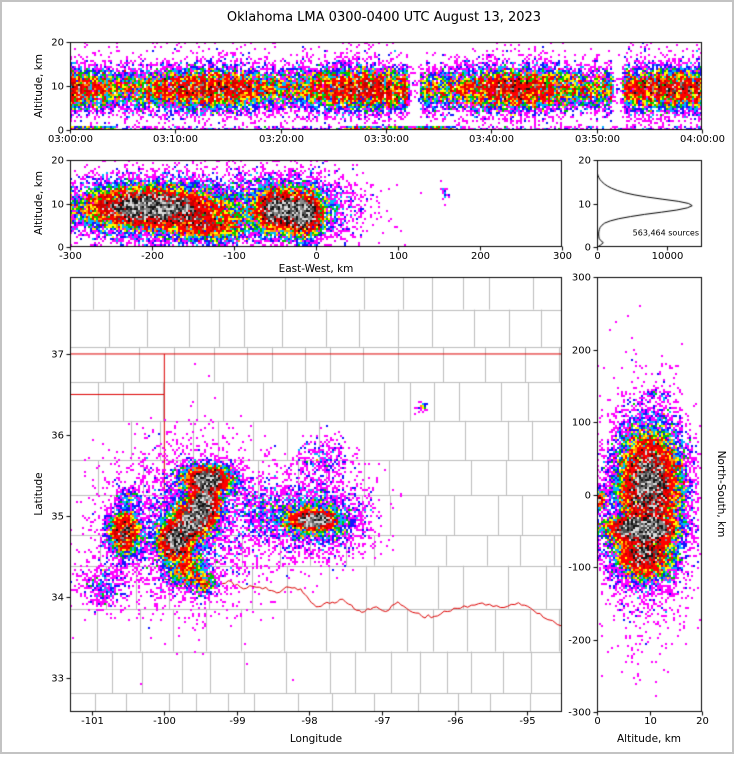 Image resolution: width=738 pixels, height=758 pixels. What do you see at coordinates (281, 139) in the screenshot?
I see `x-tick-label: 03:20:00` at bounding box center [281, 139].